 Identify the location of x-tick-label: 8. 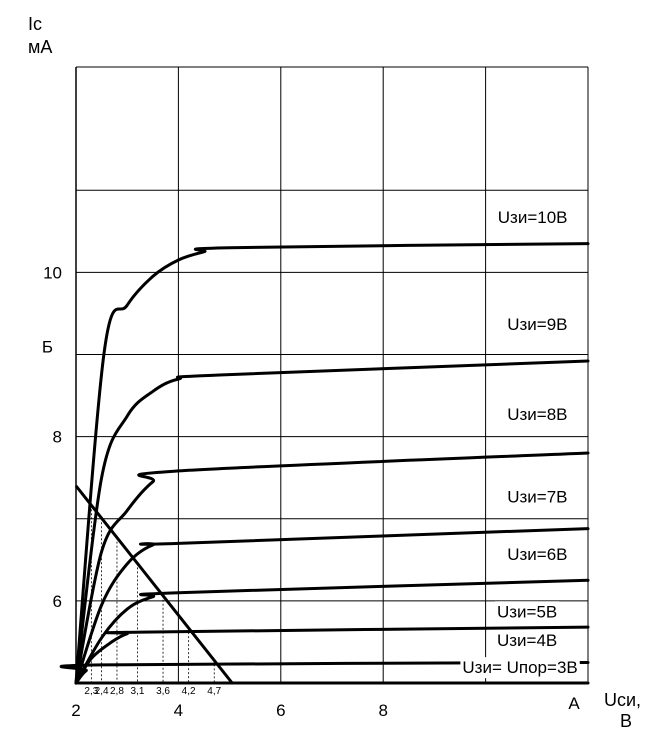
(382, 710).